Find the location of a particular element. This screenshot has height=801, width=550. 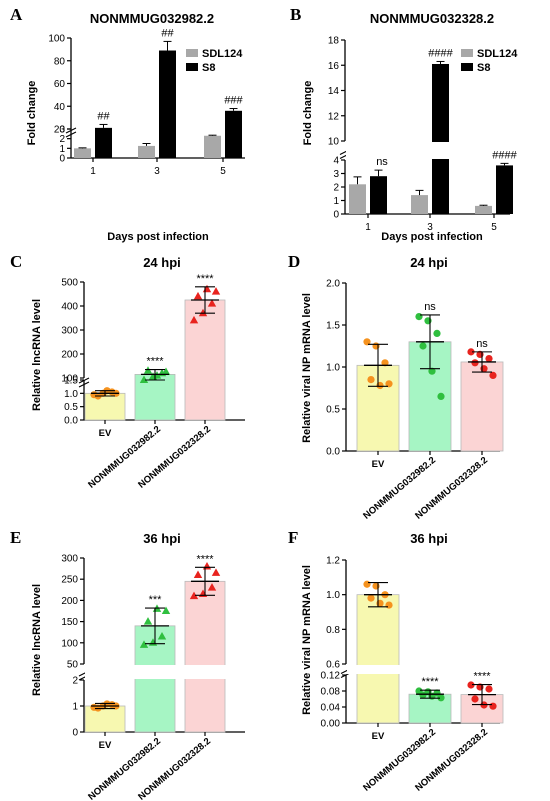

y-tick-label: 0.6 is located at coordinates (333, 665).